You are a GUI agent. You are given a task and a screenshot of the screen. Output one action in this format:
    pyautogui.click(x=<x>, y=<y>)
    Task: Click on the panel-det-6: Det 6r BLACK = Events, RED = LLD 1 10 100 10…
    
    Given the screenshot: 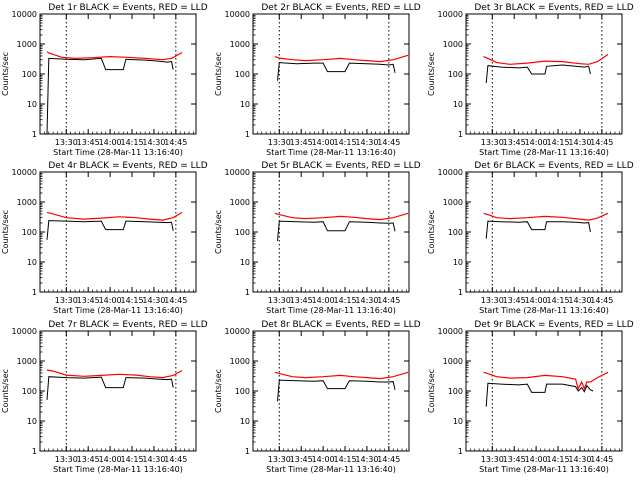 What is the action you would take?
    pyautogui.click(x=530, y=238)
    